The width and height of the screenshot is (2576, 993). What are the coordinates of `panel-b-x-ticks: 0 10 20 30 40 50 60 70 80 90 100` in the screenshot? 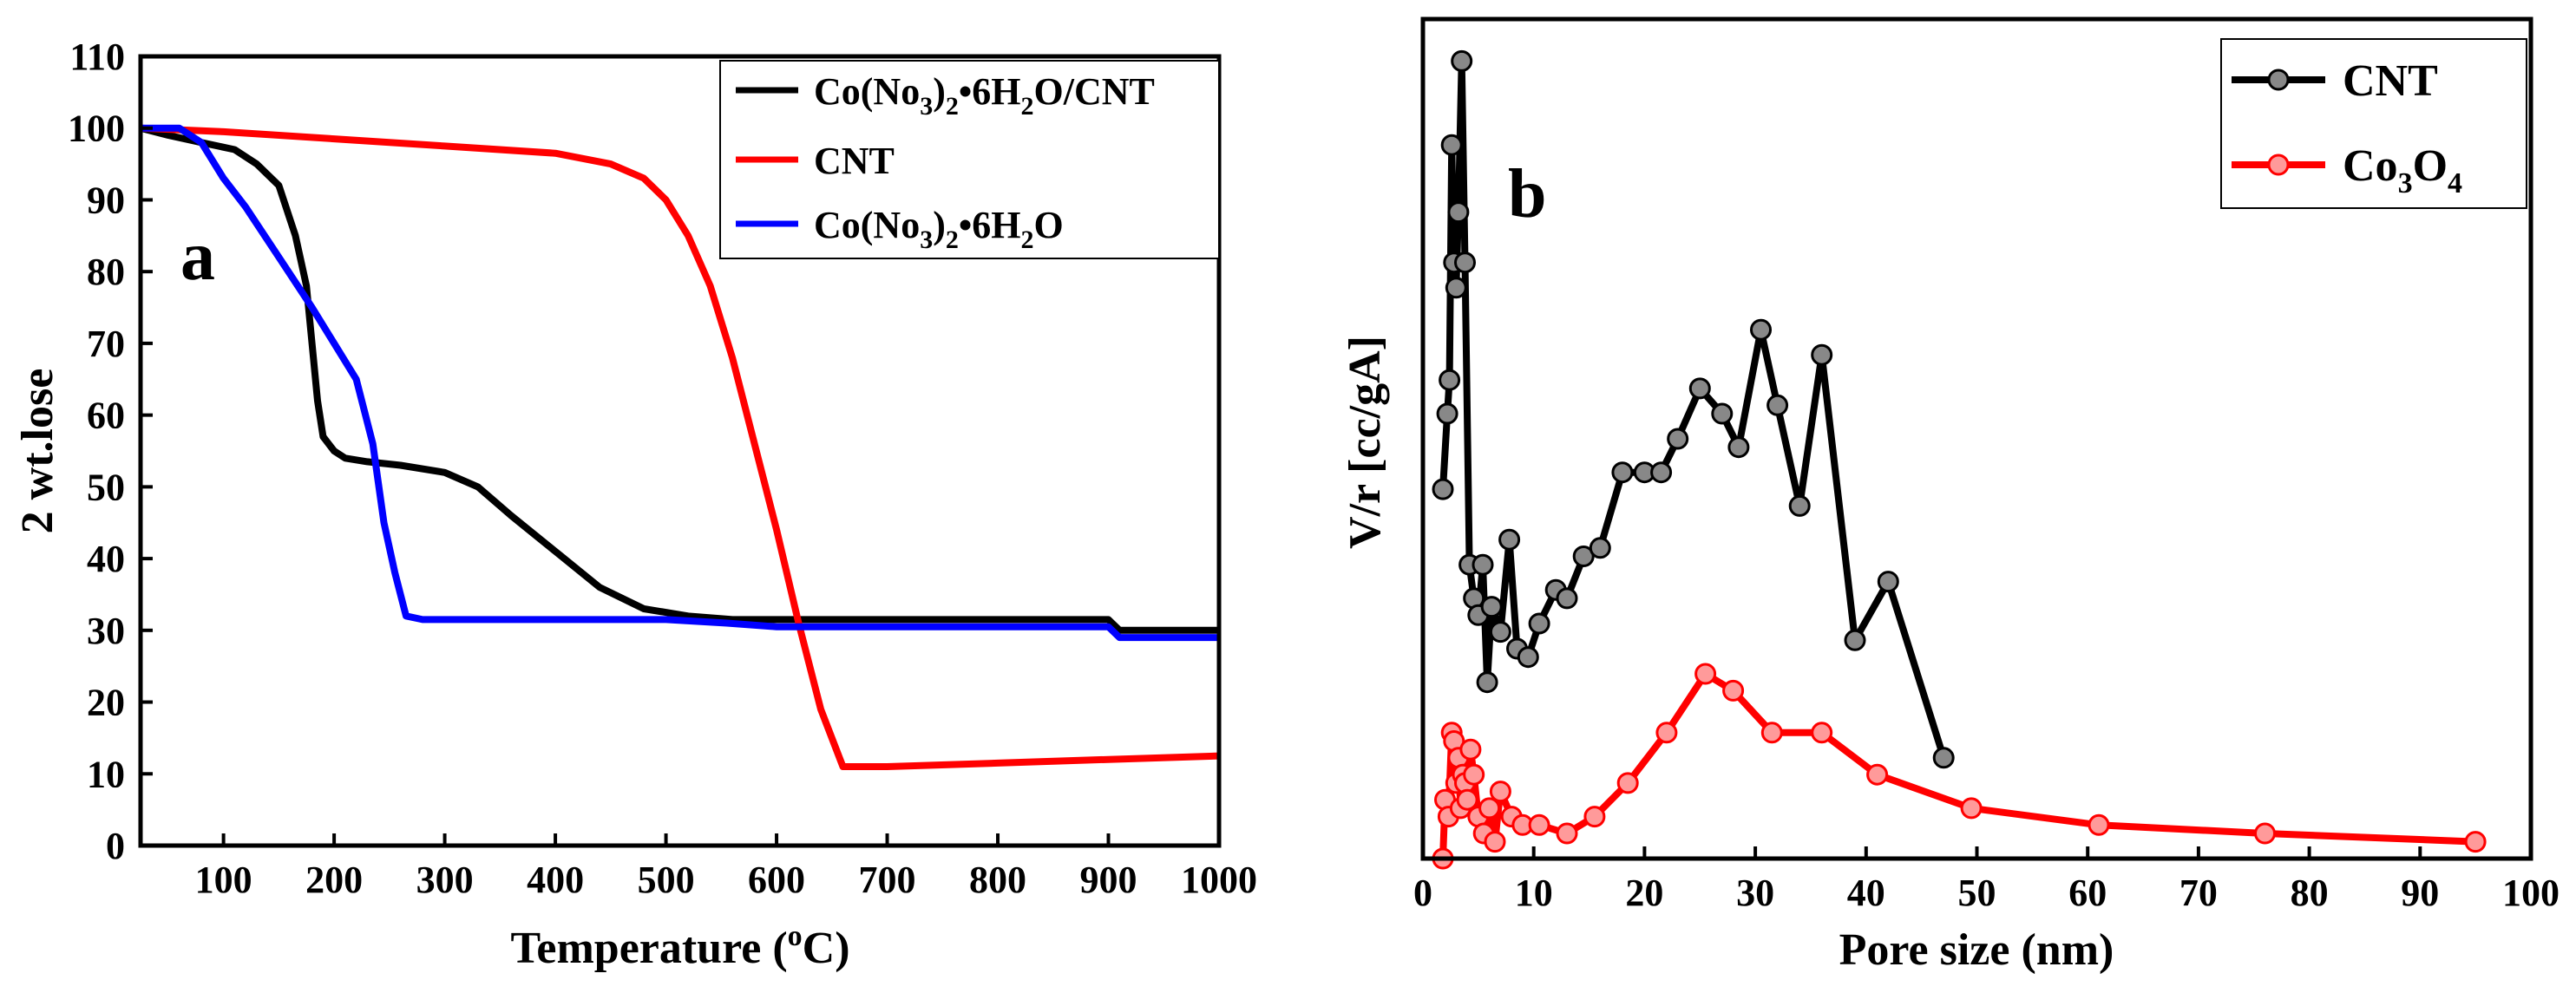 It's located at (1986, 880).